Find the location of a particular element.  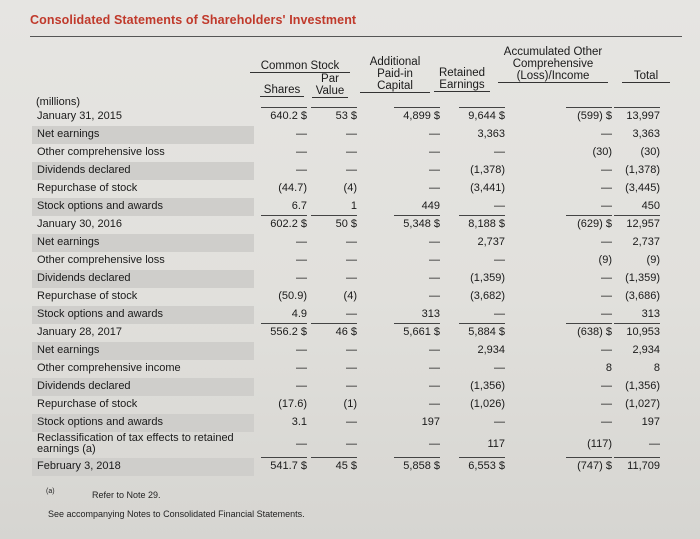

cell-total: (30) is located at coordinates (650, 152).